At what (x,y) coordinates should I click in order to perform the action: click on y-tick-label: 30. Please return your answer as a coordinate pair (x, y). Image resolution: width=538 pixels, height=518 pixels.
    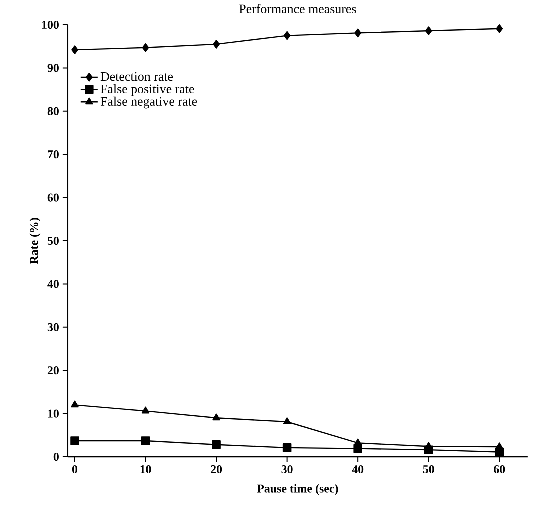
    Looking at the image, I should click on (53, 327).